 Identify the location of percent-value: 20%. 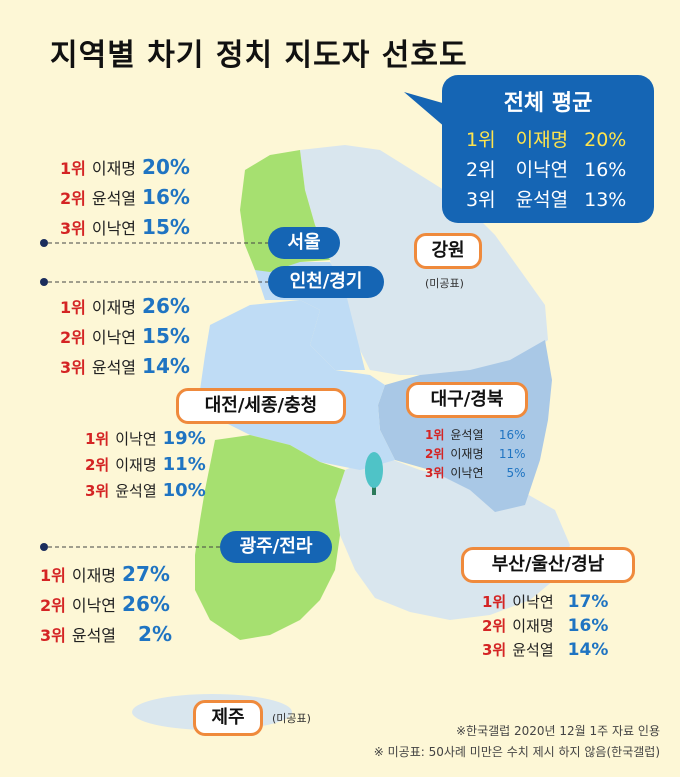
(605, 140).